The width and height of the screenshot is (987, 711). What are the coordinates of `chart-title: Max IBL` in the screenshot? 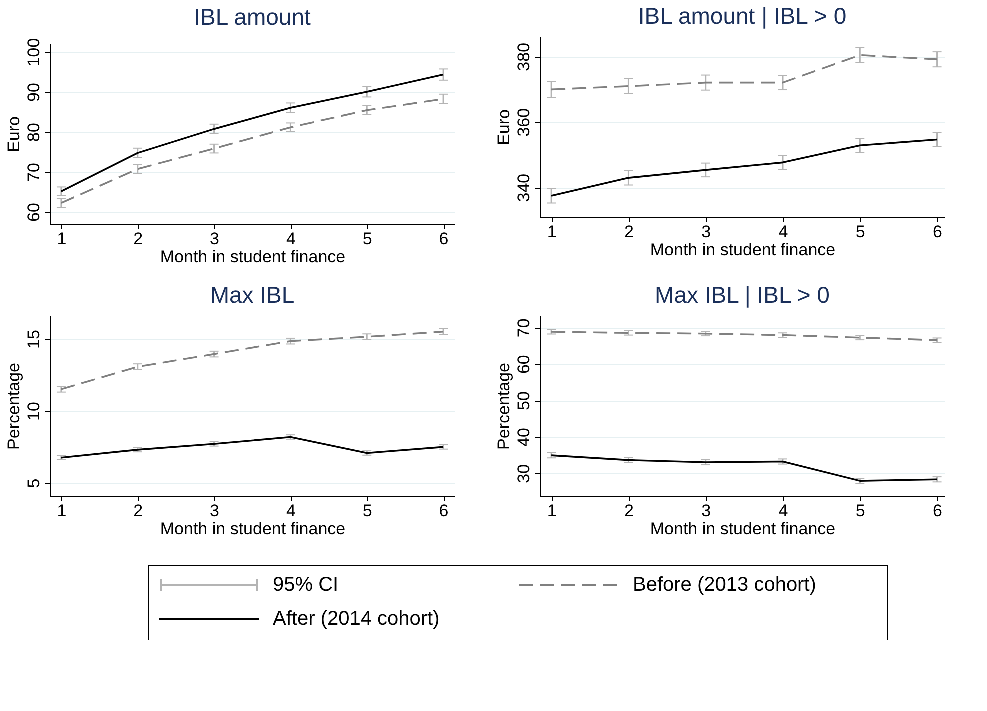 It's located at (252, 295).